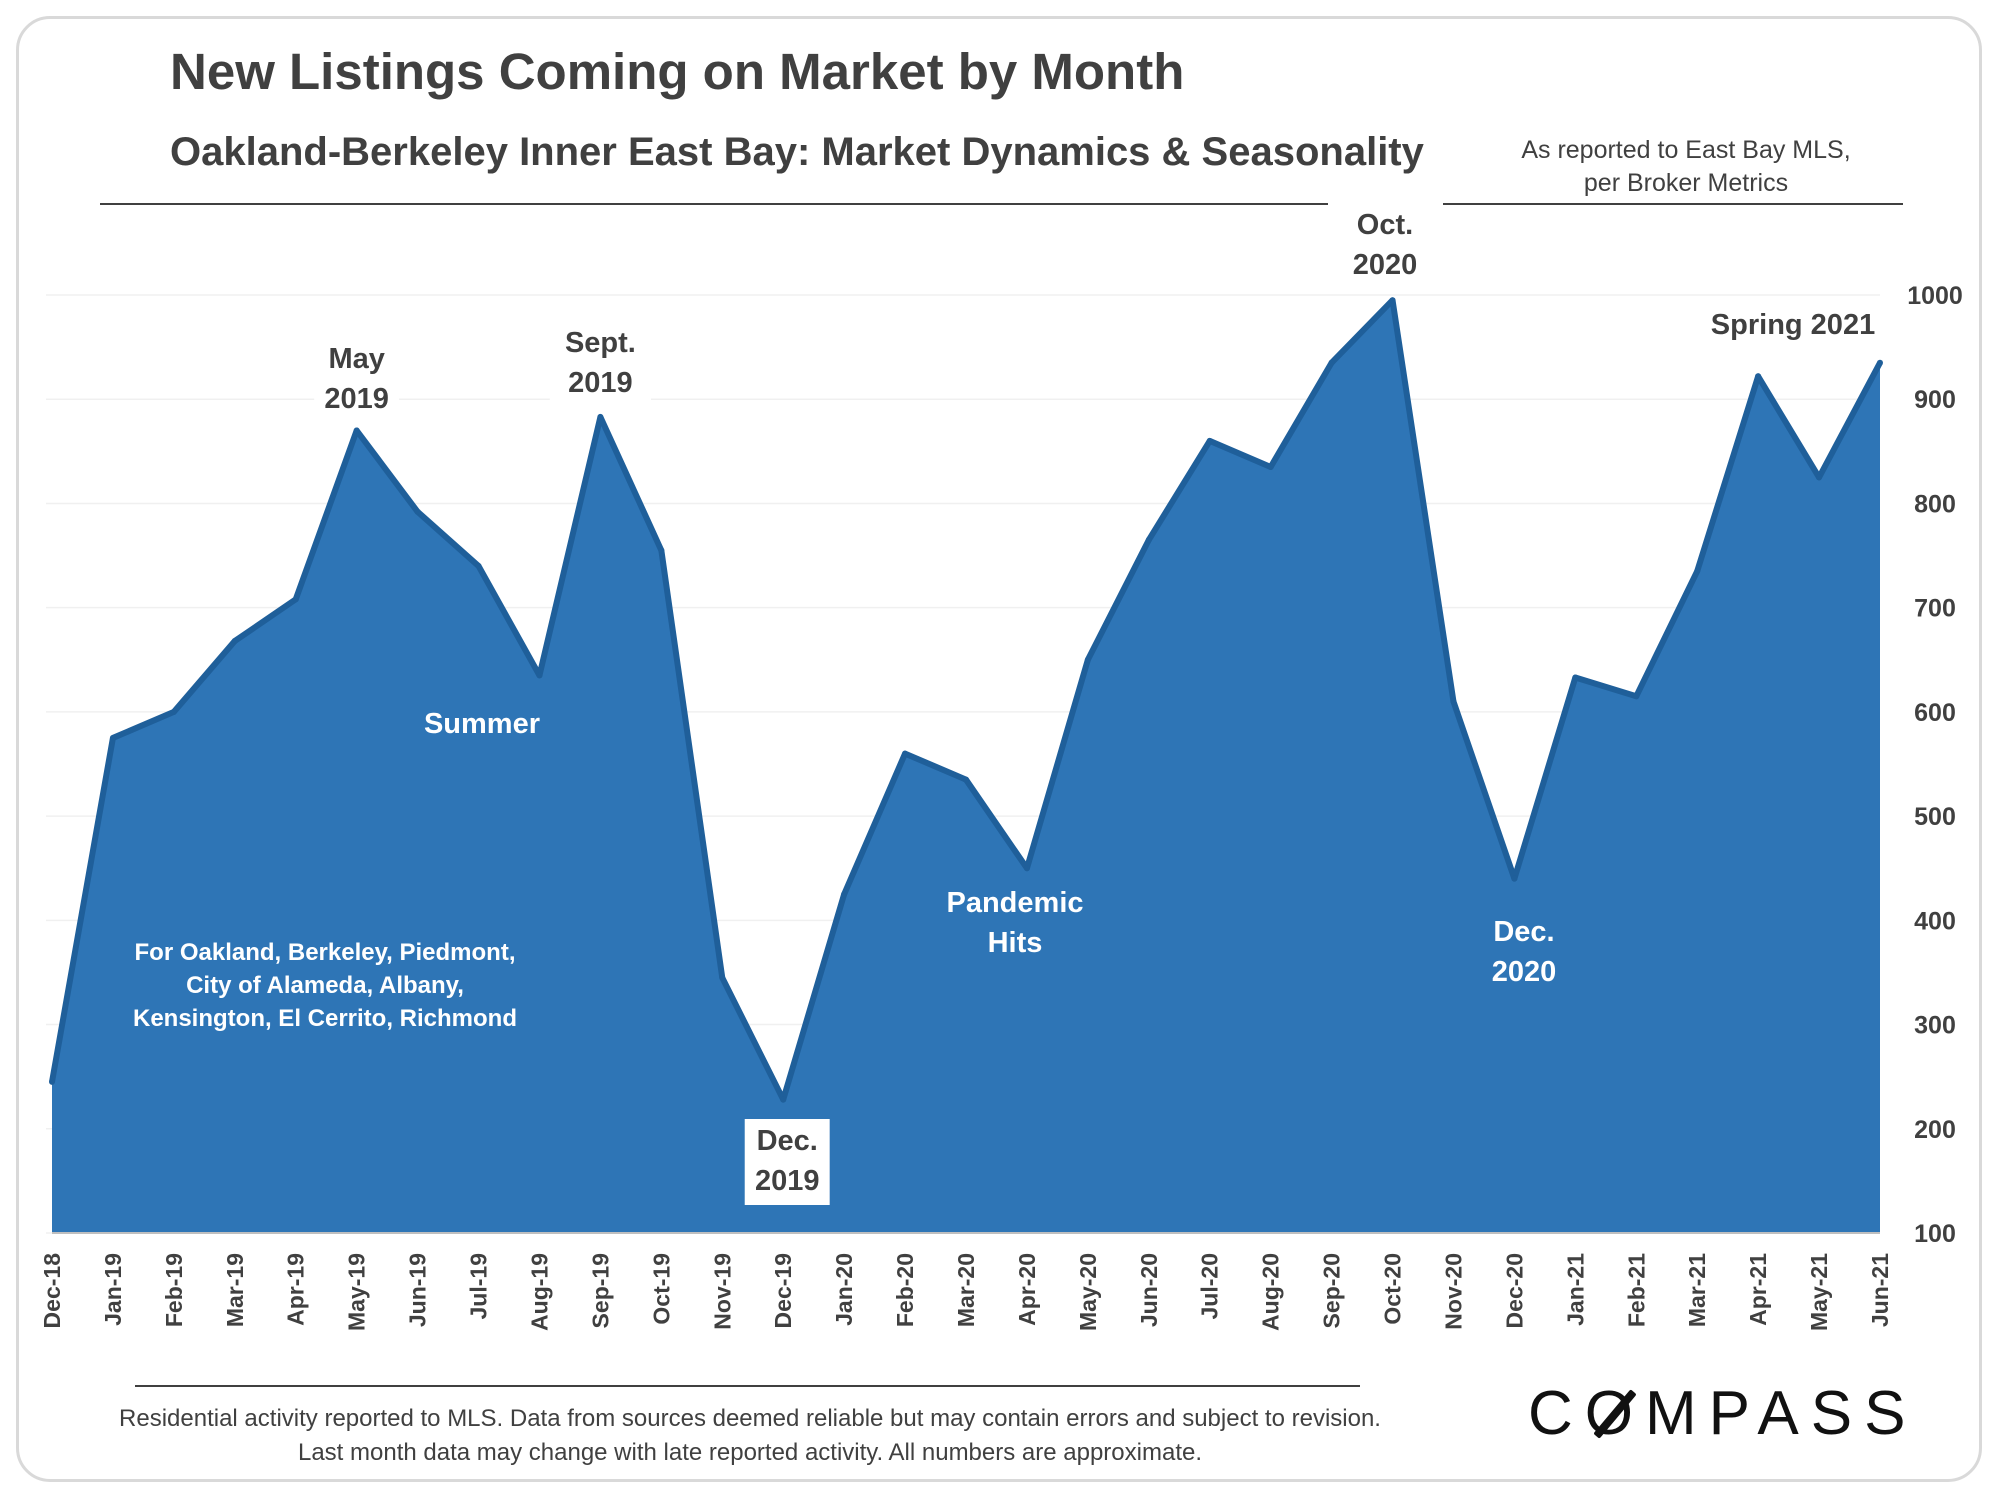  What do you see at coordinates (1332, 1290) in the screenshot?
I see `x-tick-label: Sep-20` at bounding box center [1332, 1290].